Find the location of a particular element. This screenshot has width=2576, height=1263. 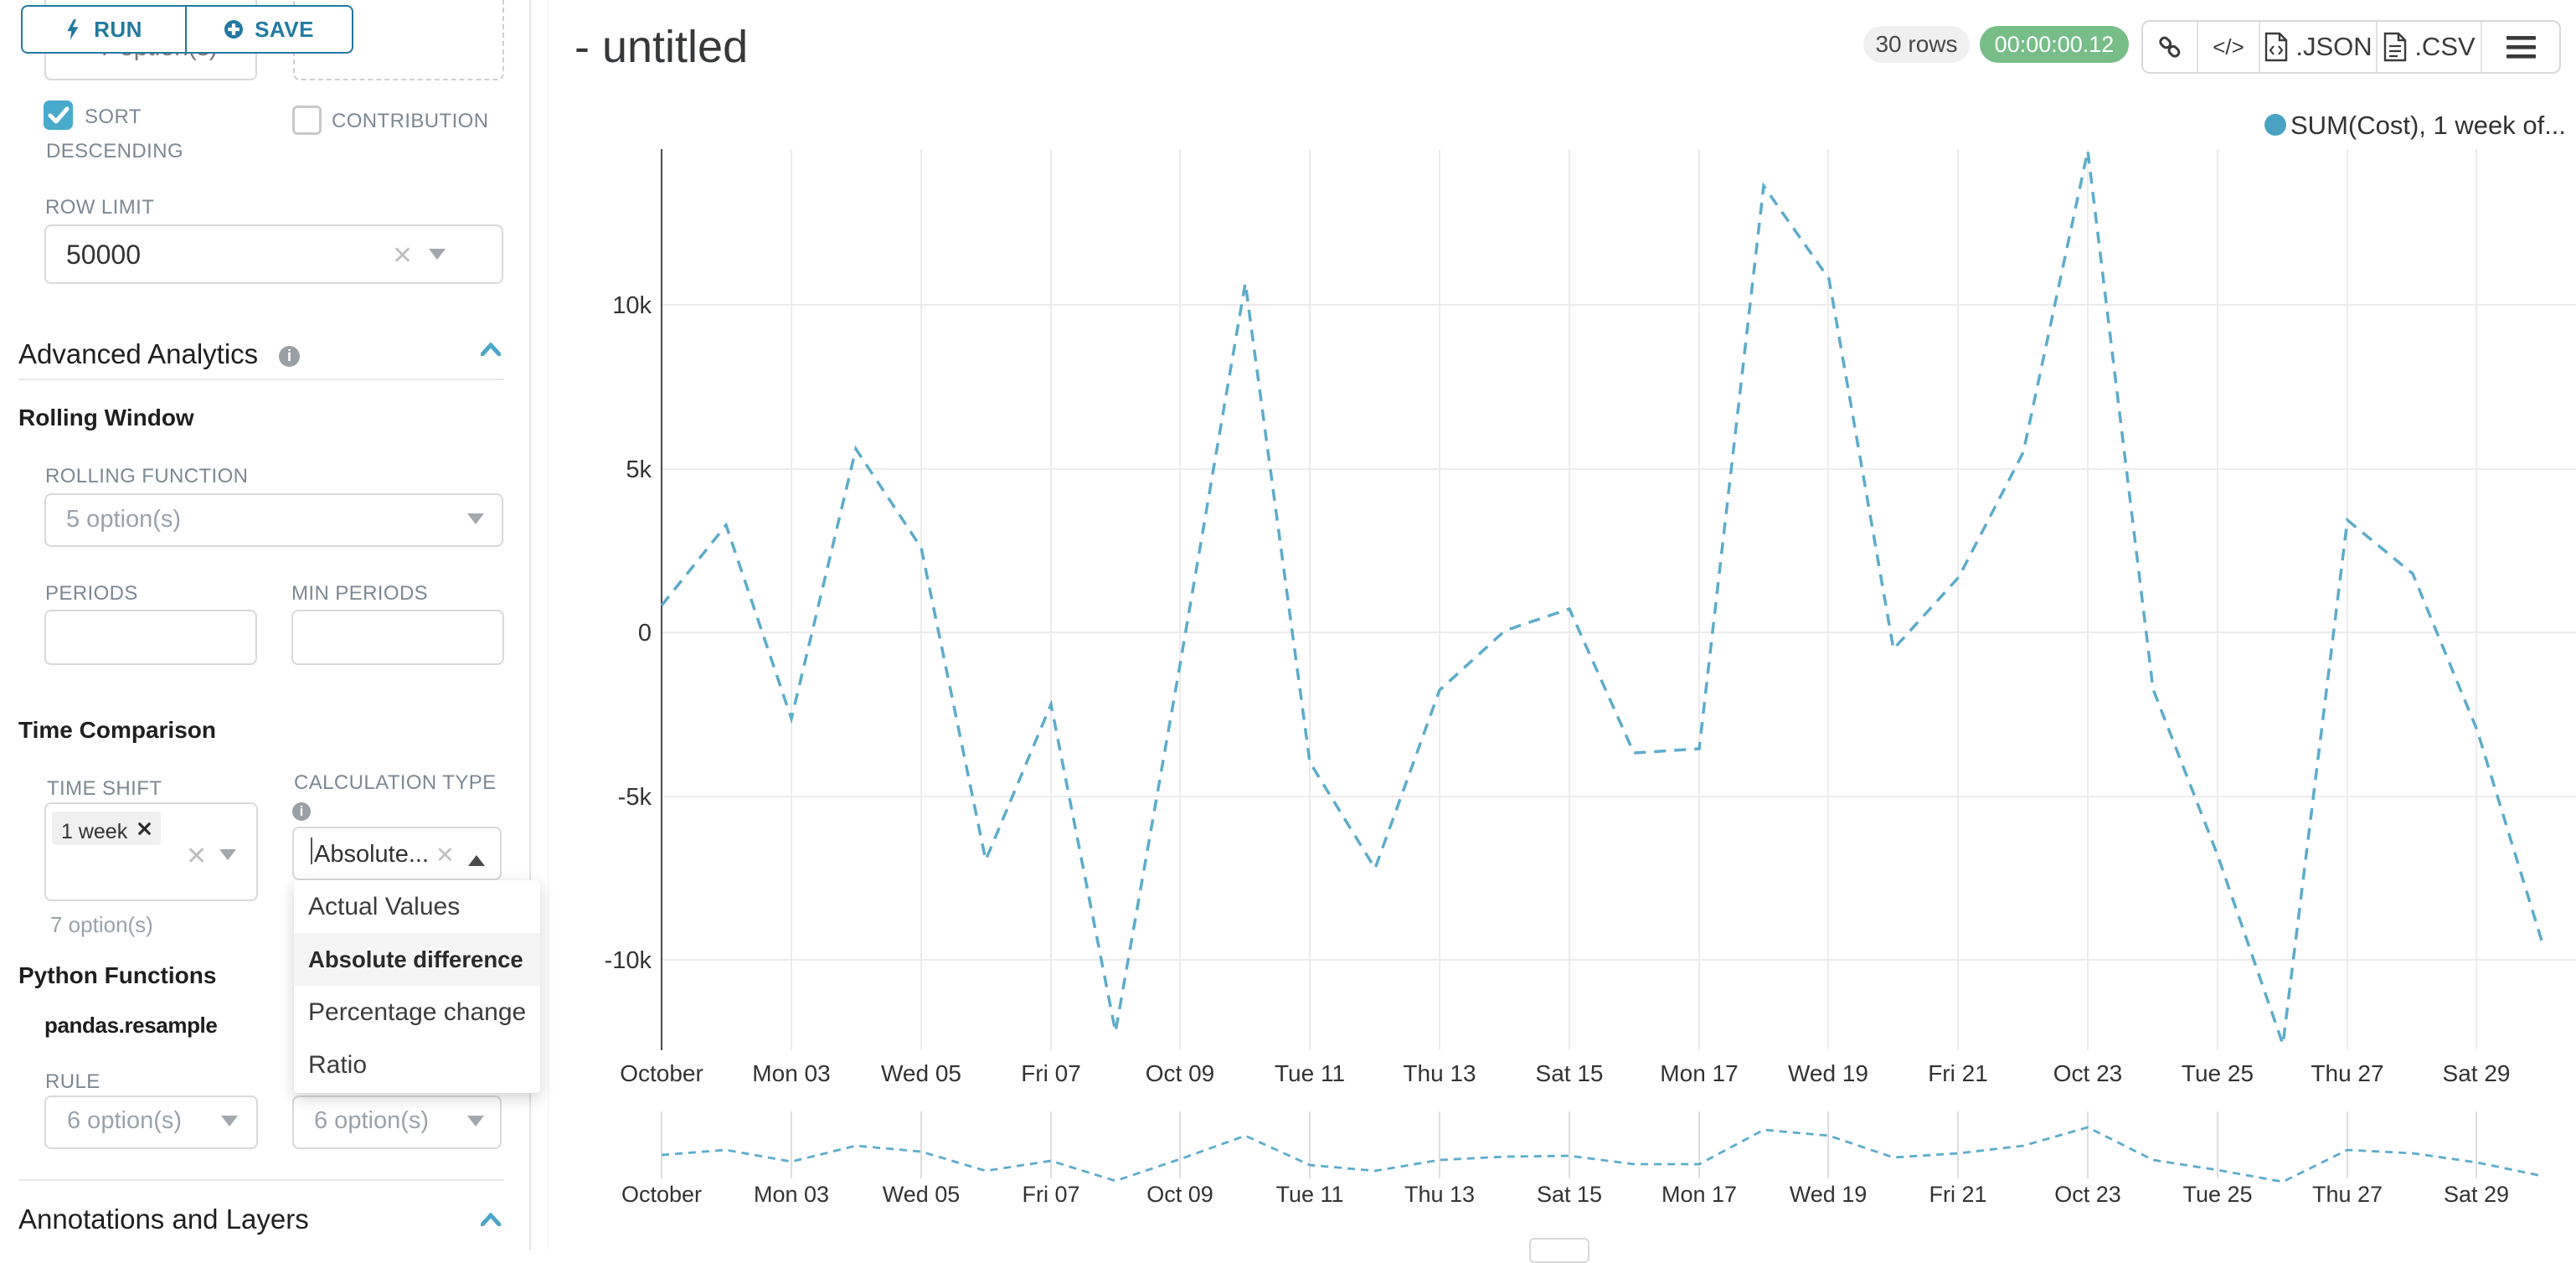

svg-text: 0 is located at coordinates (645, 633).